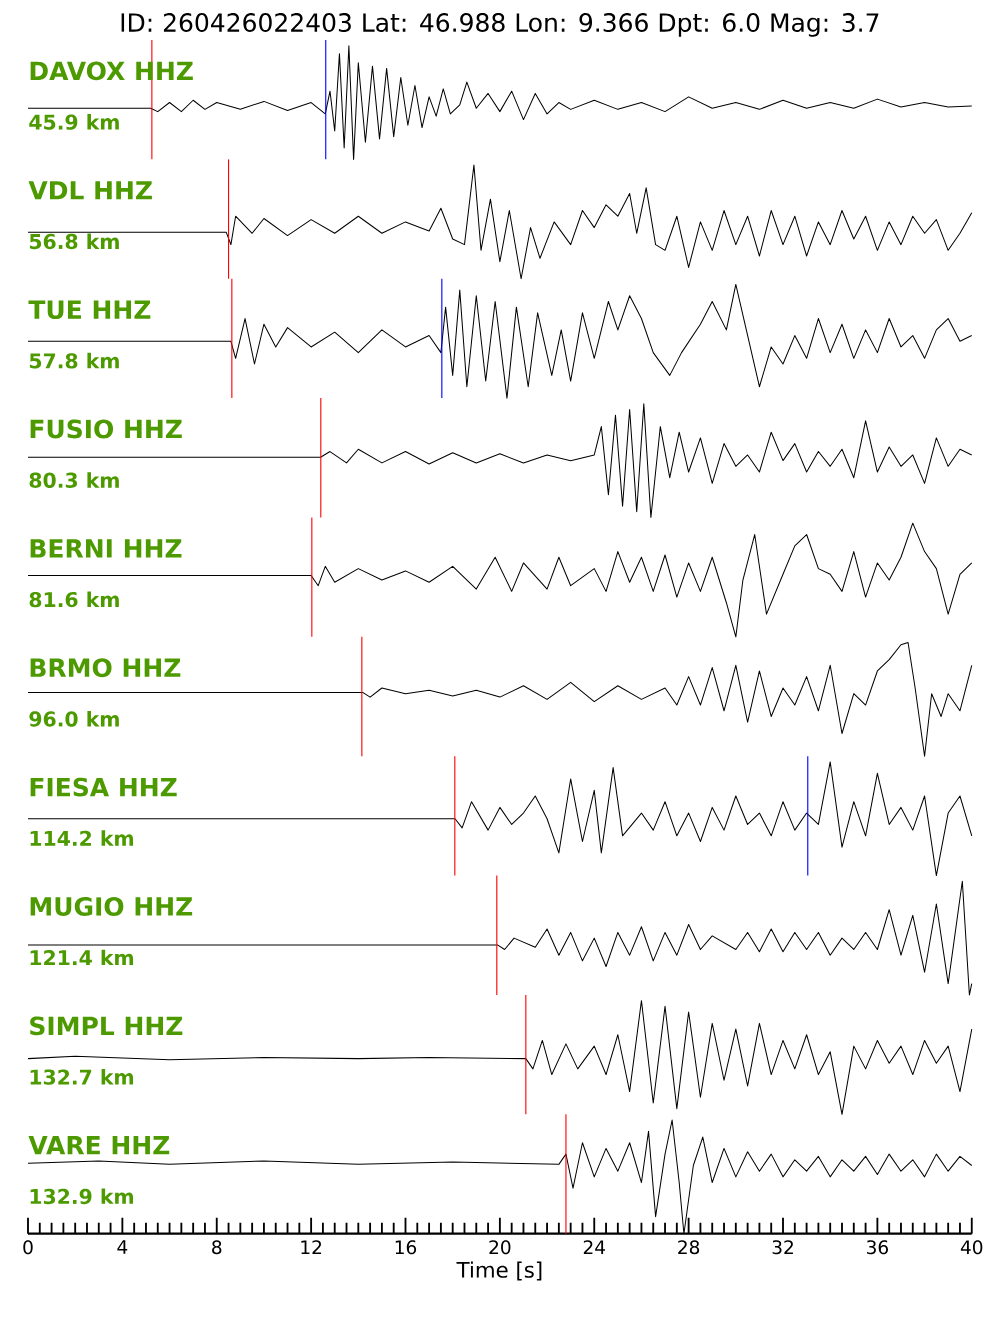  I want to click on x-tick-label: 32, so click(783, 1247).